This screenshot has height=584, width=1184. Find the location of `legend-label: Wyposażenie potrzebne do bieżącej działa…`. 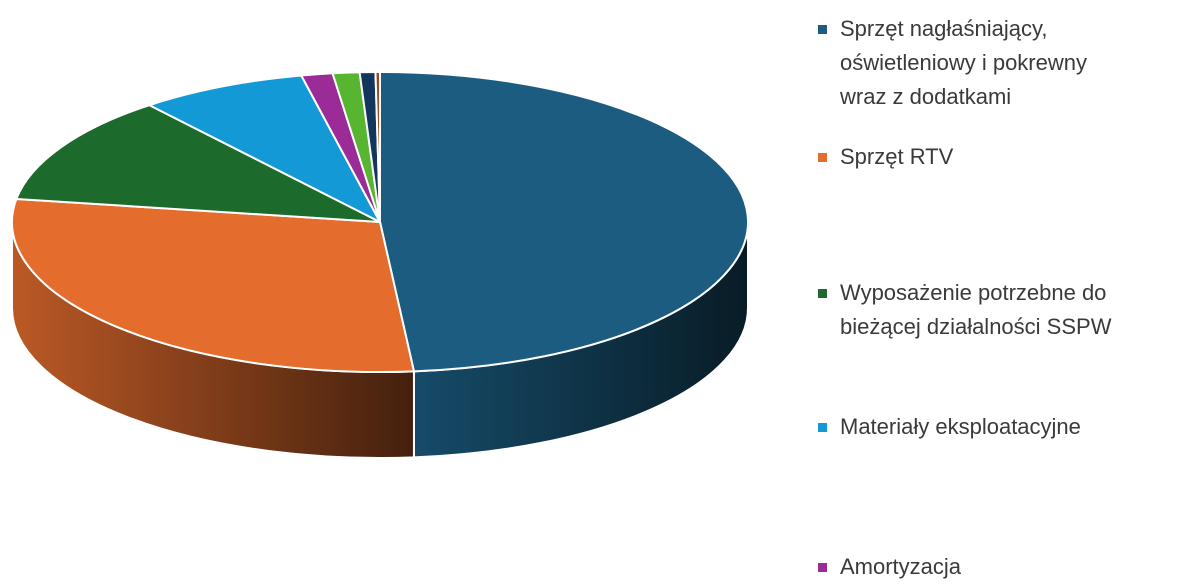

legend-label: Wyposażenie potrzebne do bieżącej działa… is located at coordinates (976, 309).